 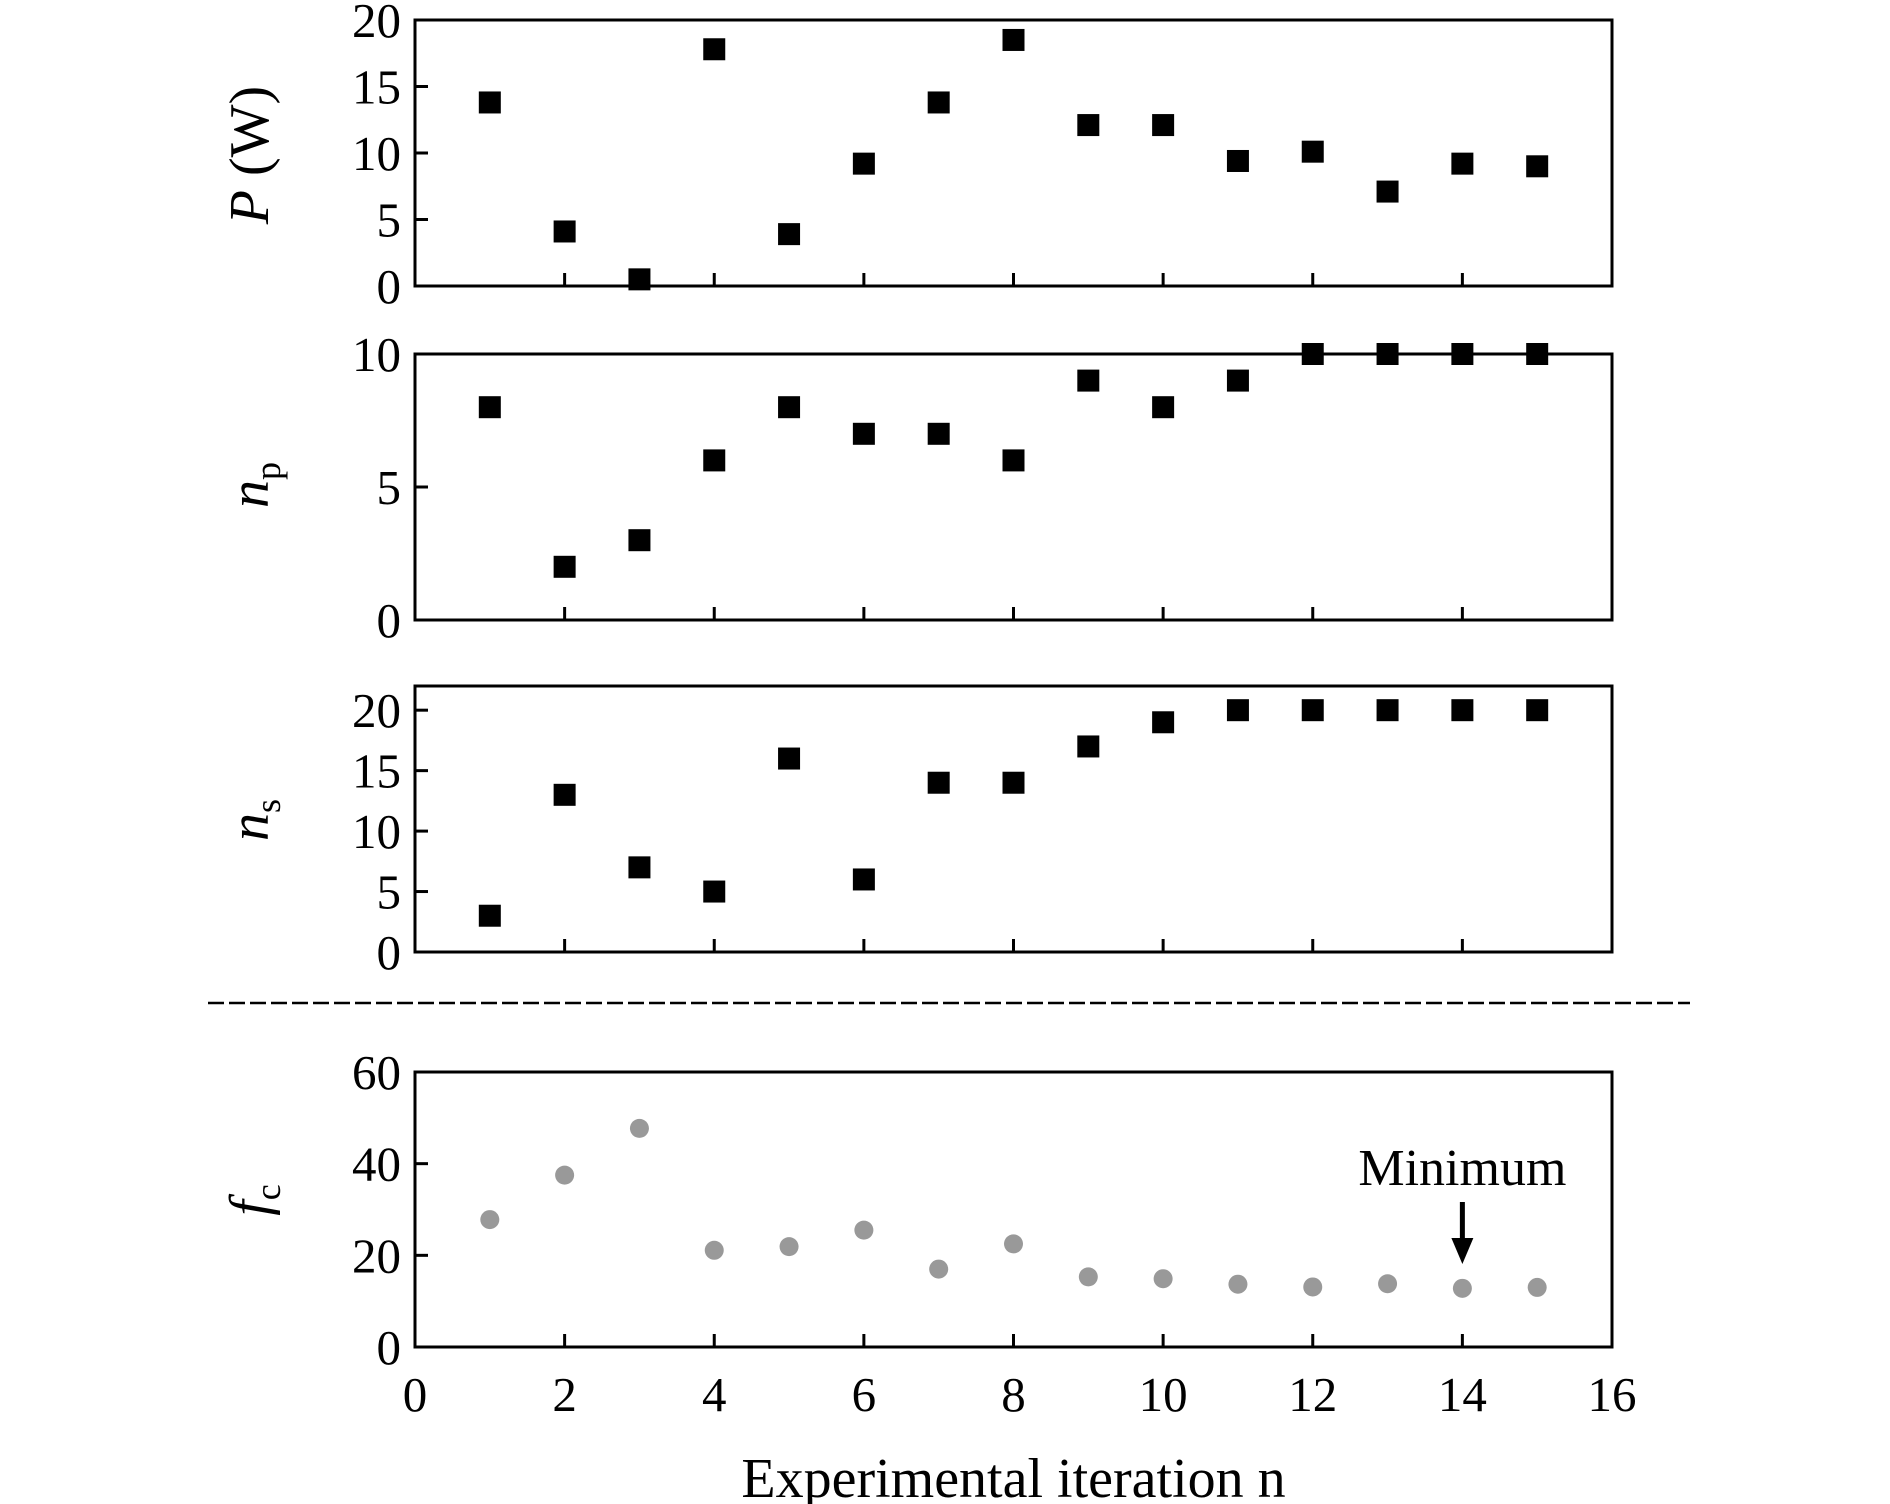 I want to click on x-tick-label: 14, so click(x=1462, y=1394).